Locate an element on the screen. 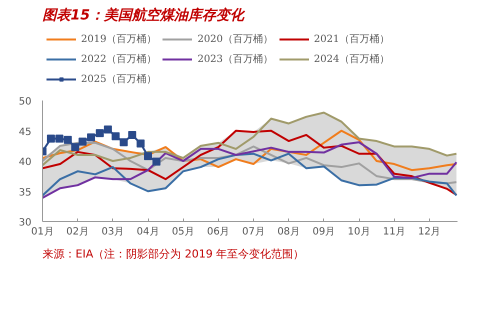 The height and width of the screenshot is (321, 488). legend-label: 2021（百万桶） is located at coordinates (352, 39).